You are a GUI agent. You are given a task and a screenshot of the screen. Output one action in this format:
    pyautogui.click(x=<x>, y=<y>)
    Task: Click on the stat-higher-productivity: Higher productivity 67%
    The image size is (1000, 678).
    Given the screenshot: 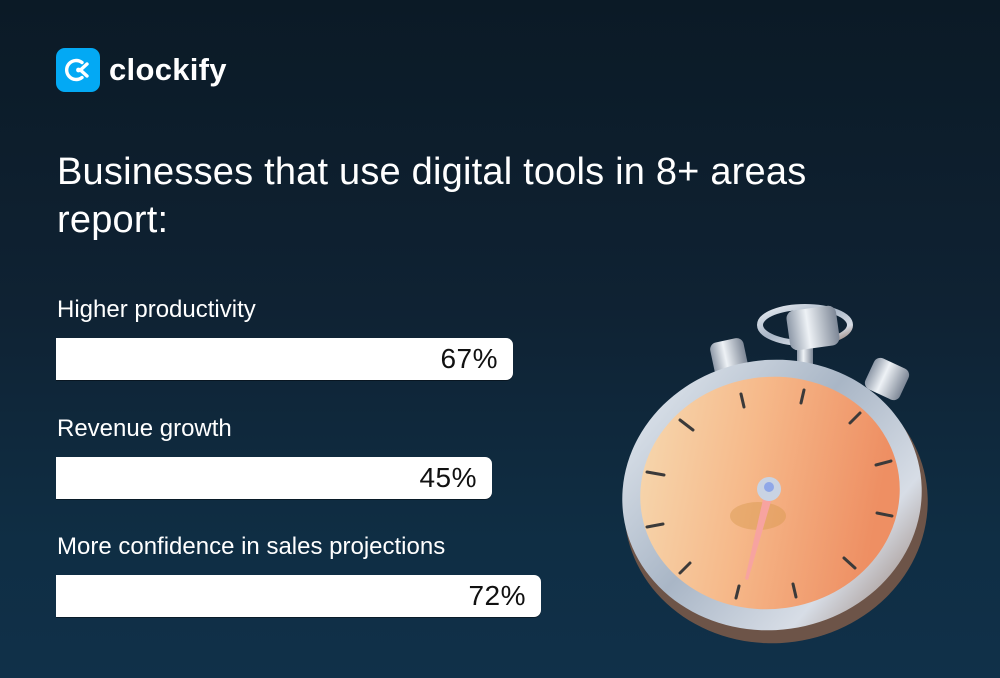 What is the action you would take?
    pyautogui.click(x=284, y=338)
    